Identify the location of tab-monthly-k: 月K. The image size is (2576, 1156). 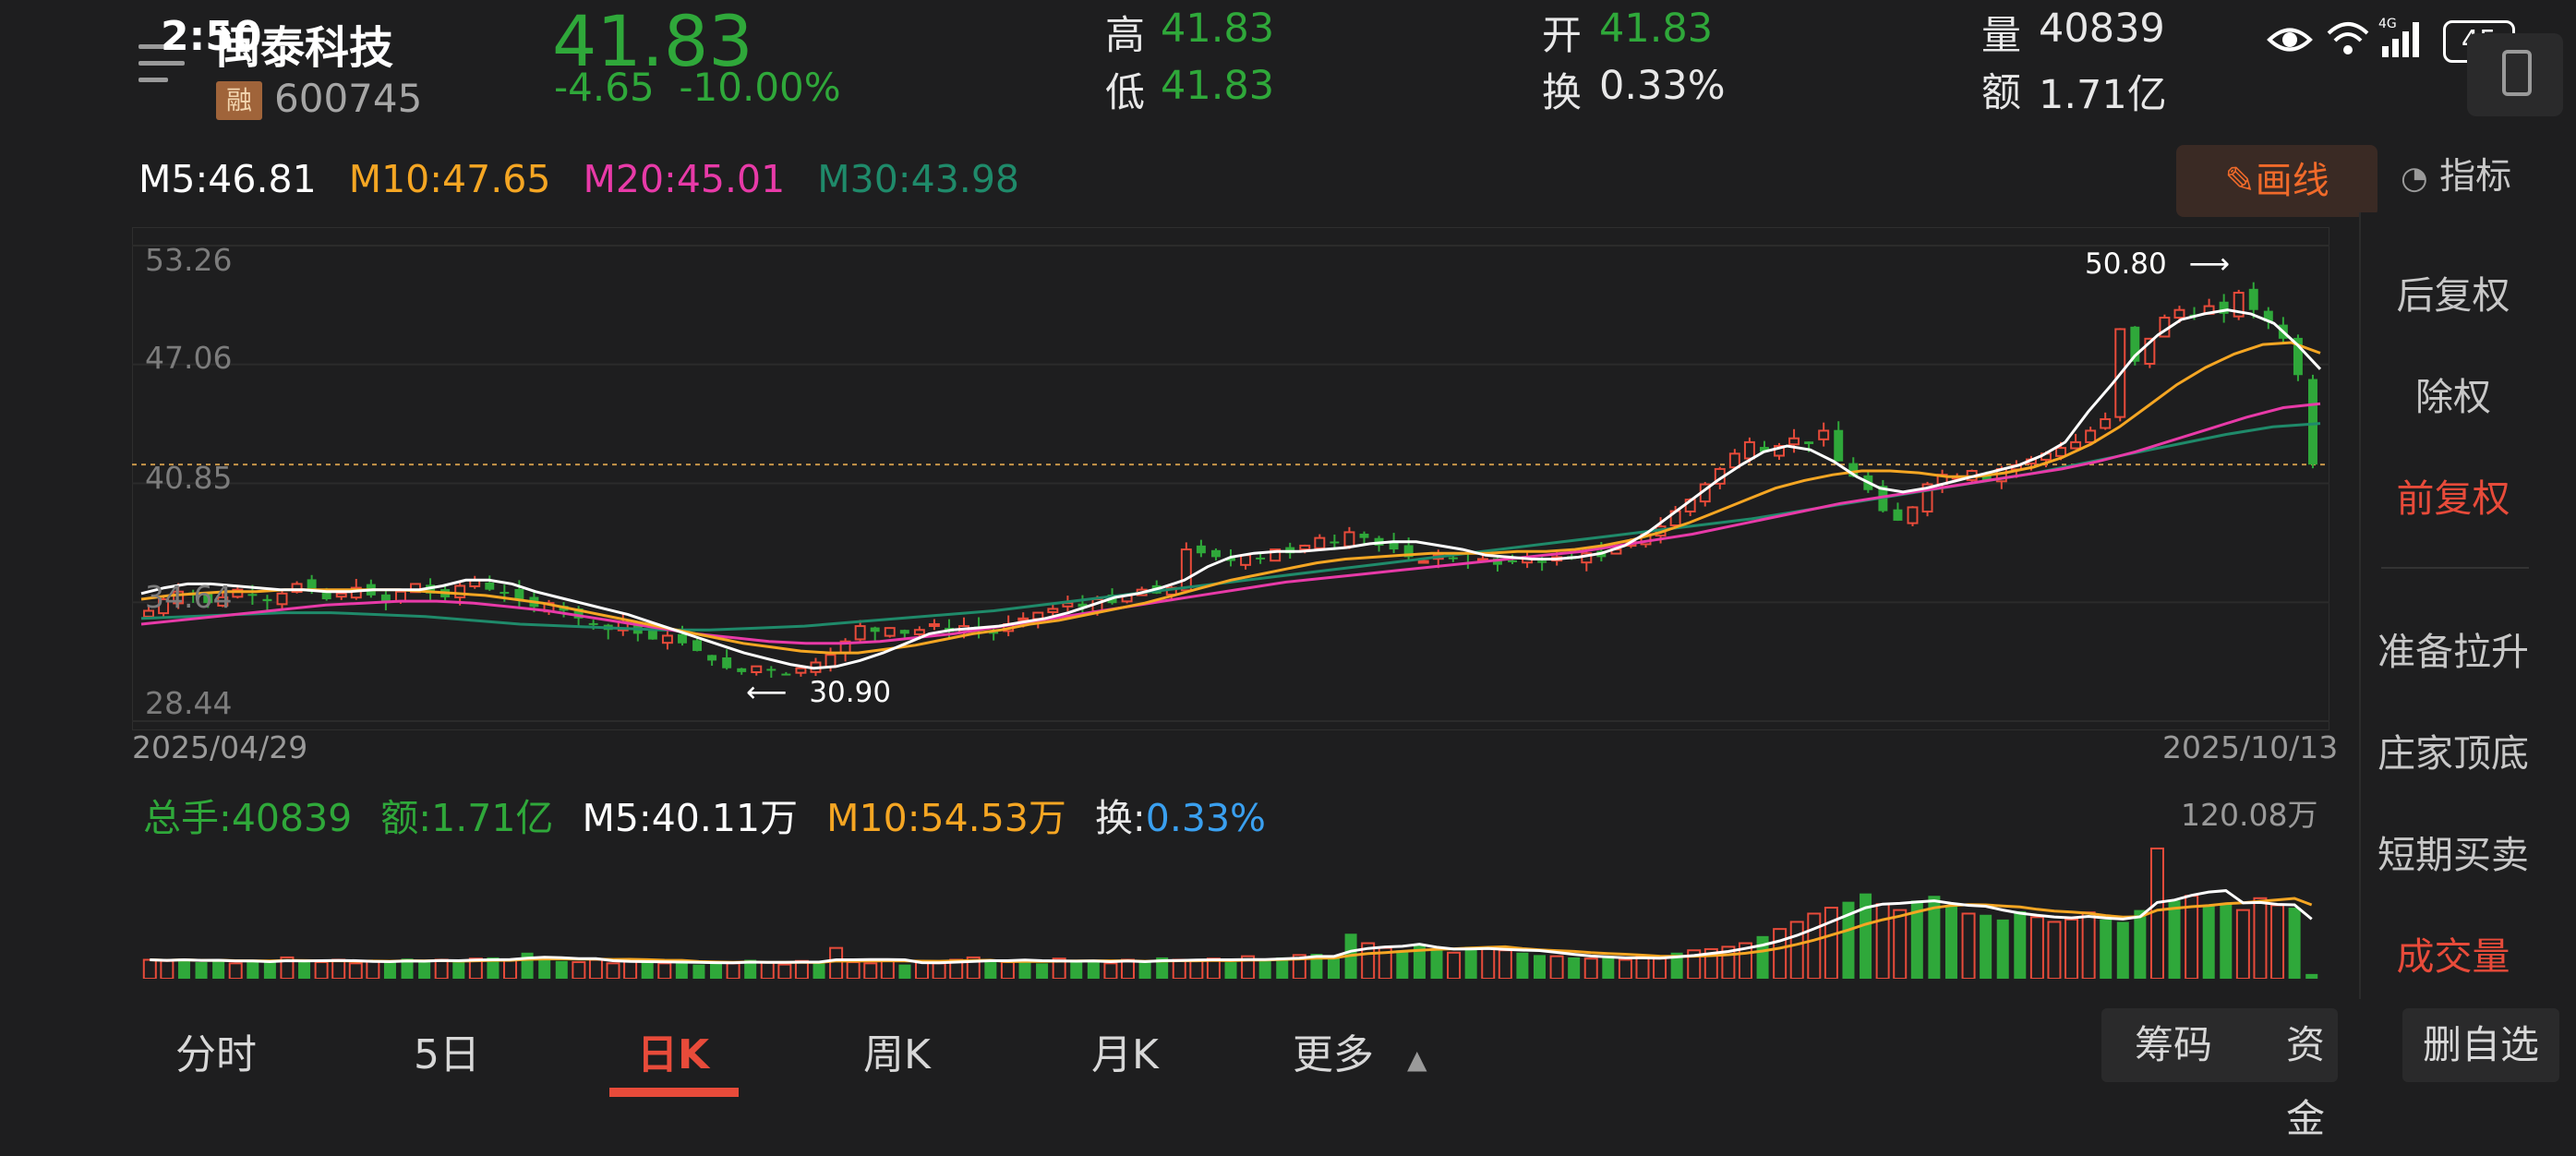
(1125, 1054).